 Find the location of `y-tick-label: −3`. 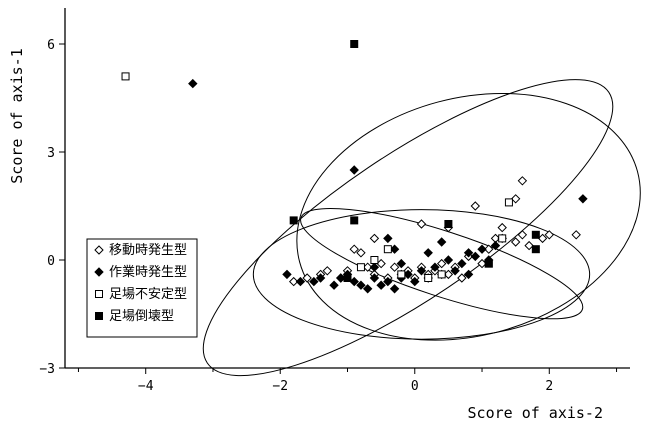

y-tick-label: −3 is located at coordinates (47, 369).